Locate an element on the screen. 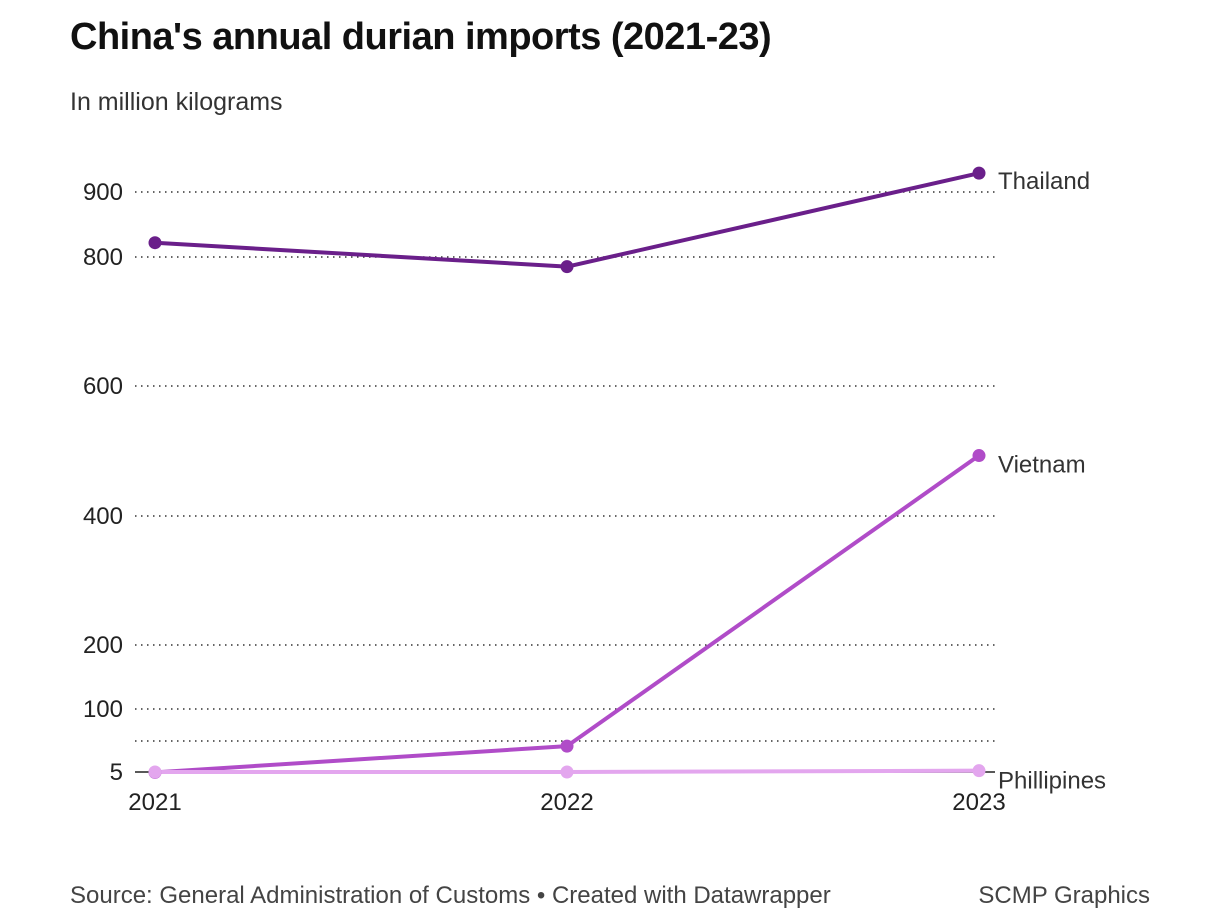 Image resolution: width=1220 pixels, height=922 pixels. y-tick-label: 800 is located at coordinates (103, 257).